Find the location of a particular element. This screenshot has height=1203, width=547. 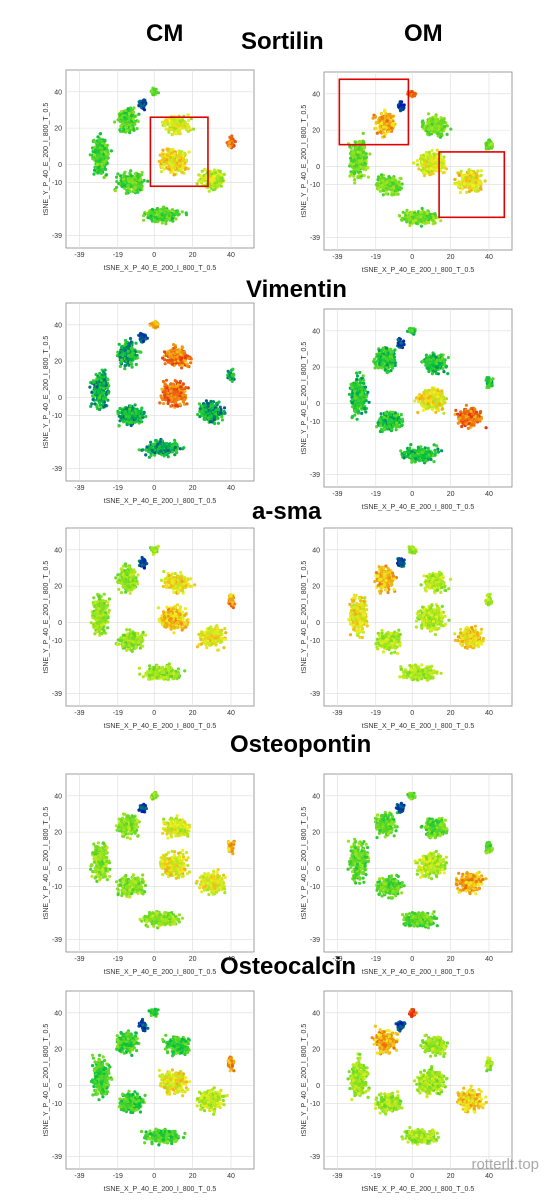

x-axis-label: tSNE_X_P_40_E_200_I_800_T_0.5 is located at coordinates (418, 270).